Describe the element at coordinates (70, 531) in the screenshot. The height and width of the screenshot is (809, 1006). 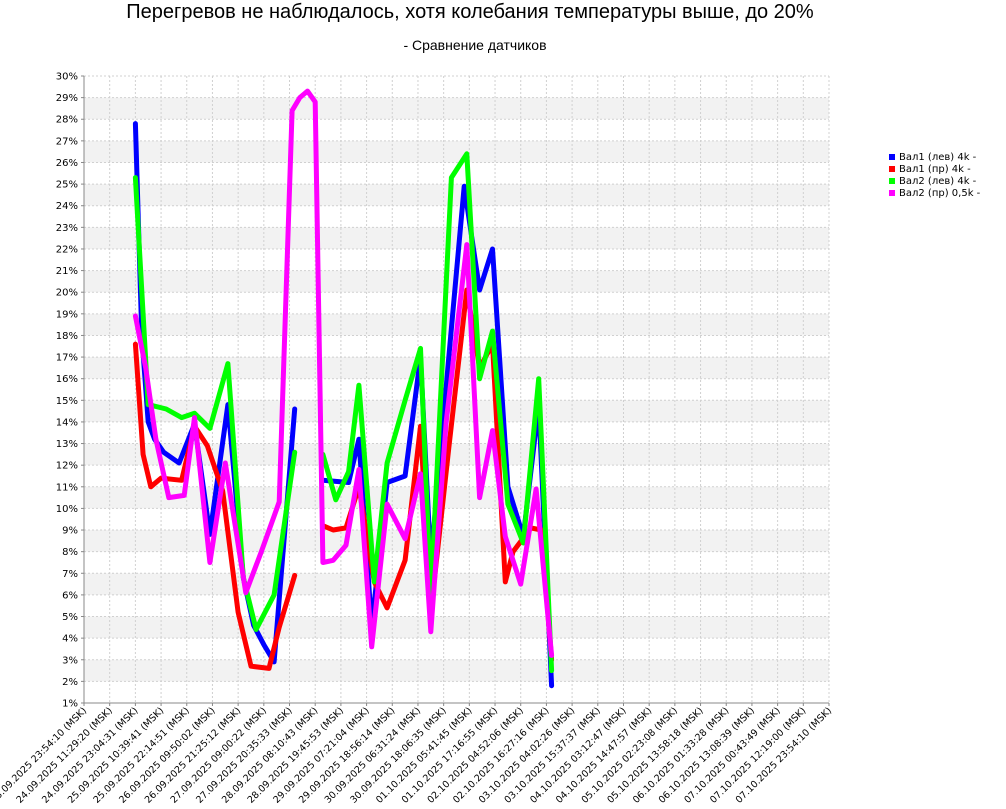
I see `y-tick-label: 9%` at that location.